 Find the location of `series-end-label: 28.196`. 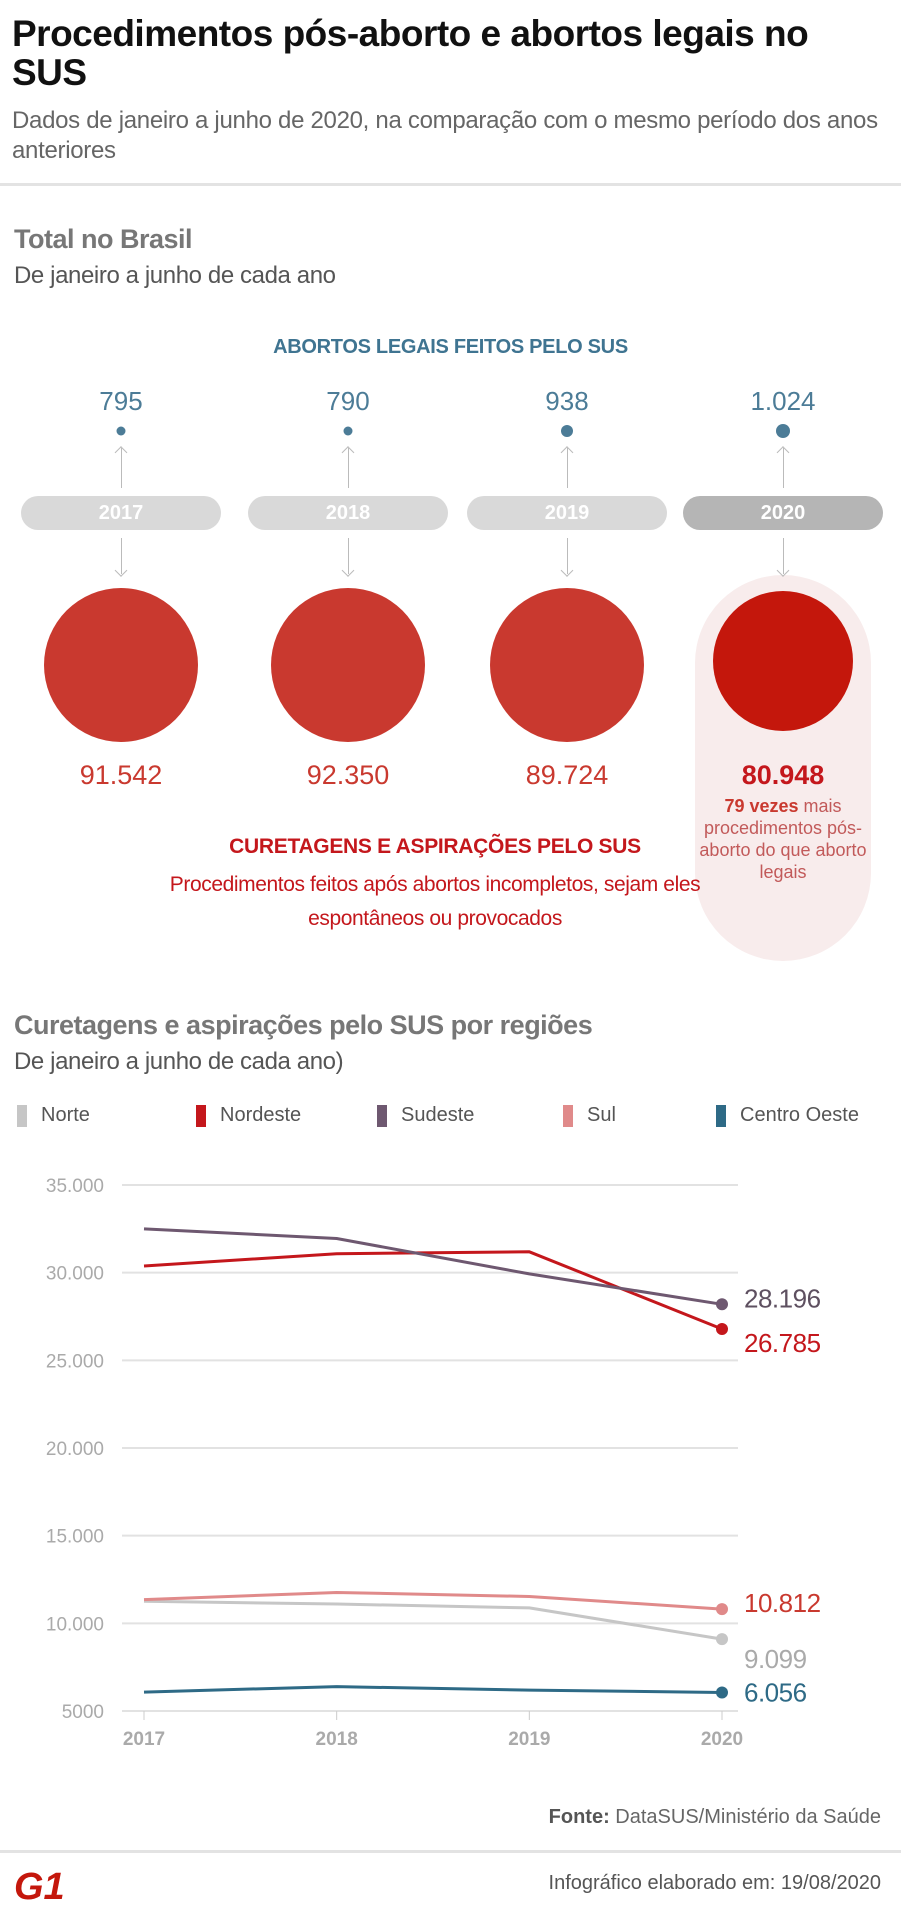

series-end-label: 28.196 is located at coordinates (782, 1298).